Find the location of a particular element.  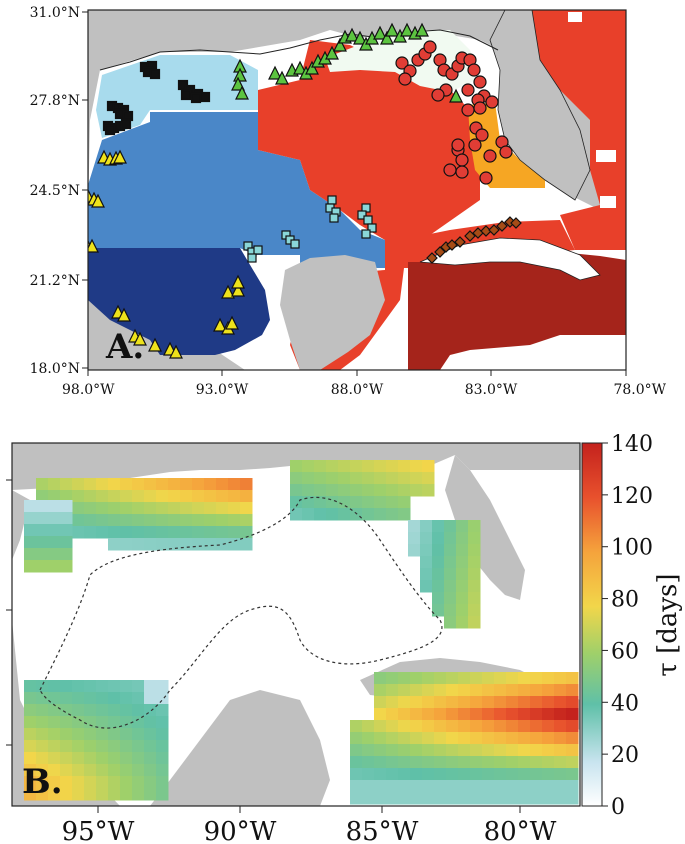

colorbar-tick-label: 120 is located at coordinates (632, 496).